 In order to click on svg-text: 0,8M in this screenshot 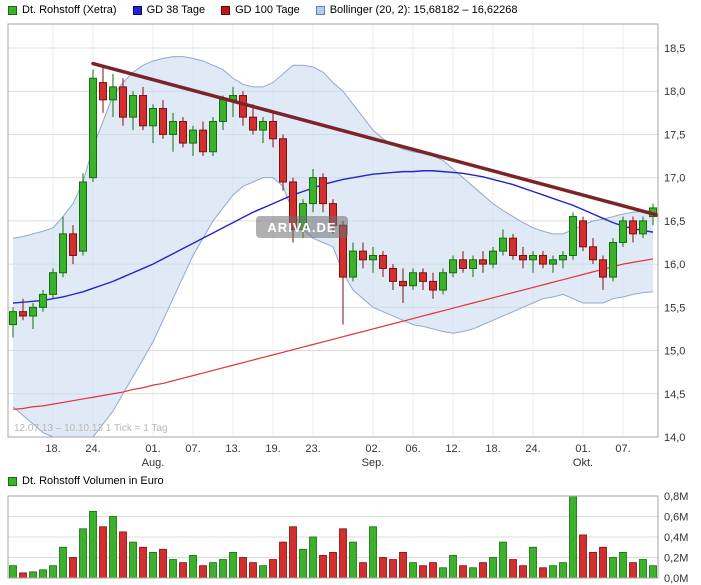, I will do `click(676, 497)`.